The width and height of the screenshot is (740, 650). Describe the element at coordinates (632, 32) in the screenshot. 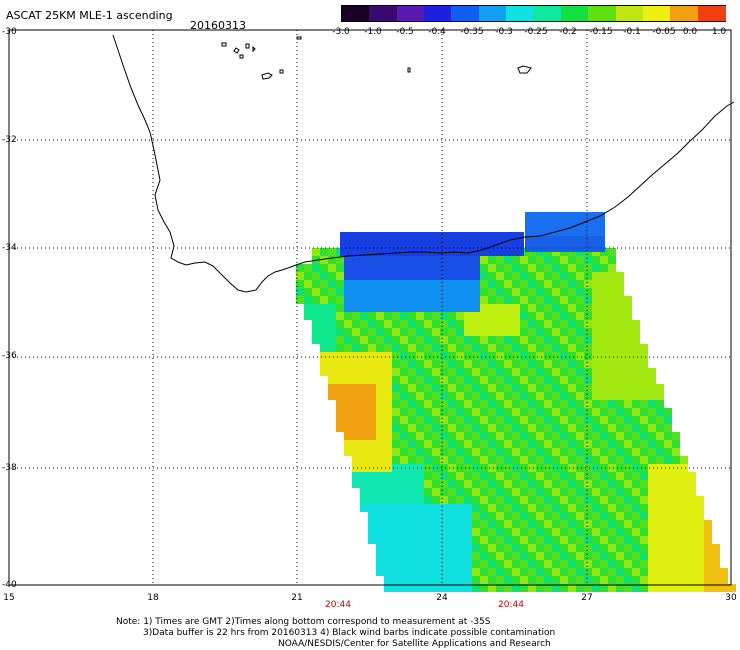

I see `colorbar-label: -0.1` at that location.